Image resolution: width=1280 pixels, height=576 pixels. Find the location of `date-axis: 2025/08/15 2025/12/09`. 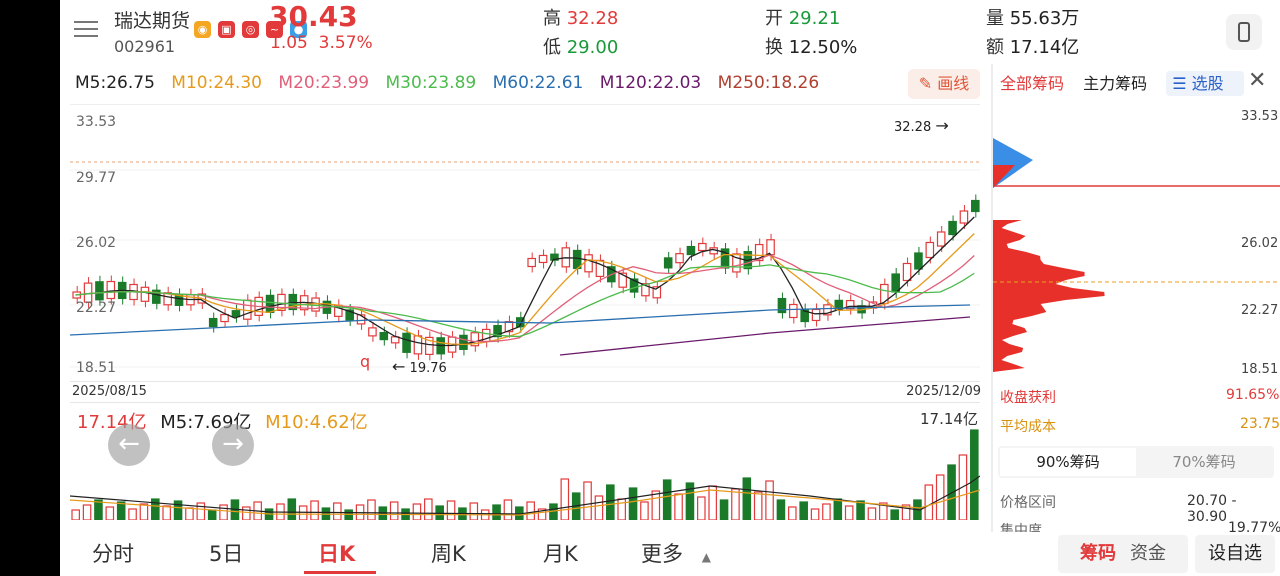

date-axis: 2025/08/15 2025/12/09 is located at coordinates (525, 392).